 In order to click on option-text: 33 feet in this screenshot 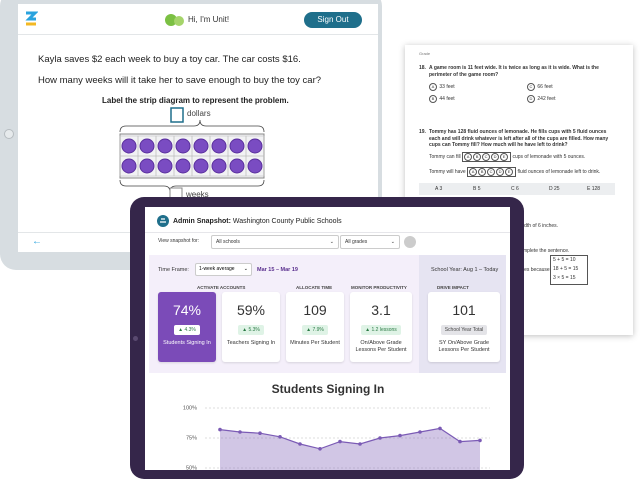, I will do `click(447, 87)`.